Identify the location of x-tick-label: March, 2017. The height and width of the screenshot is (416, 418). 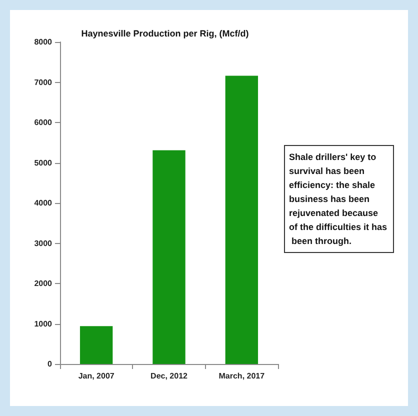
(242, 376).